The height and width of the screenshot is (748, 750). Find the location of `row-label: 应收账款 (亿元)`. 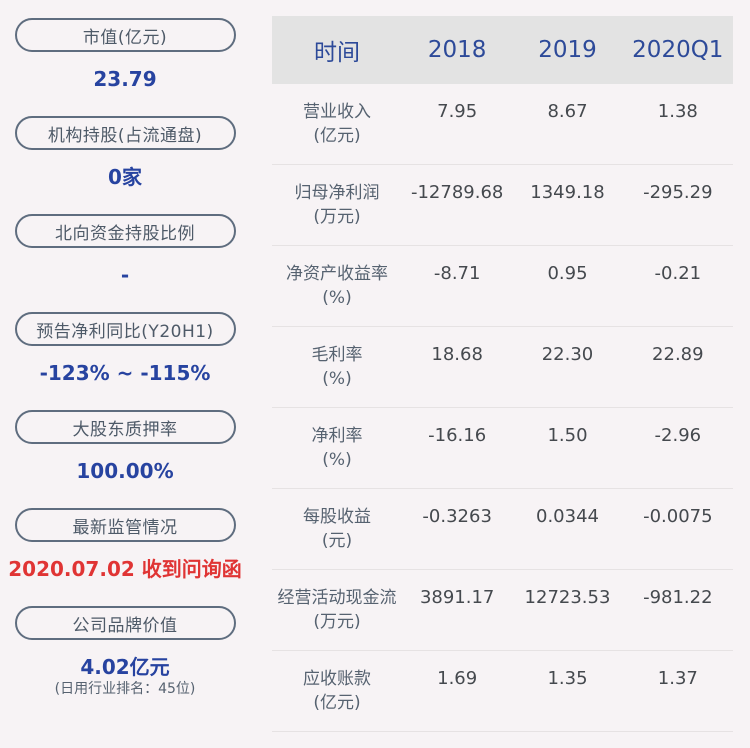

row-label: 应收账款 (亿元) is located at coordinates (337, 691).